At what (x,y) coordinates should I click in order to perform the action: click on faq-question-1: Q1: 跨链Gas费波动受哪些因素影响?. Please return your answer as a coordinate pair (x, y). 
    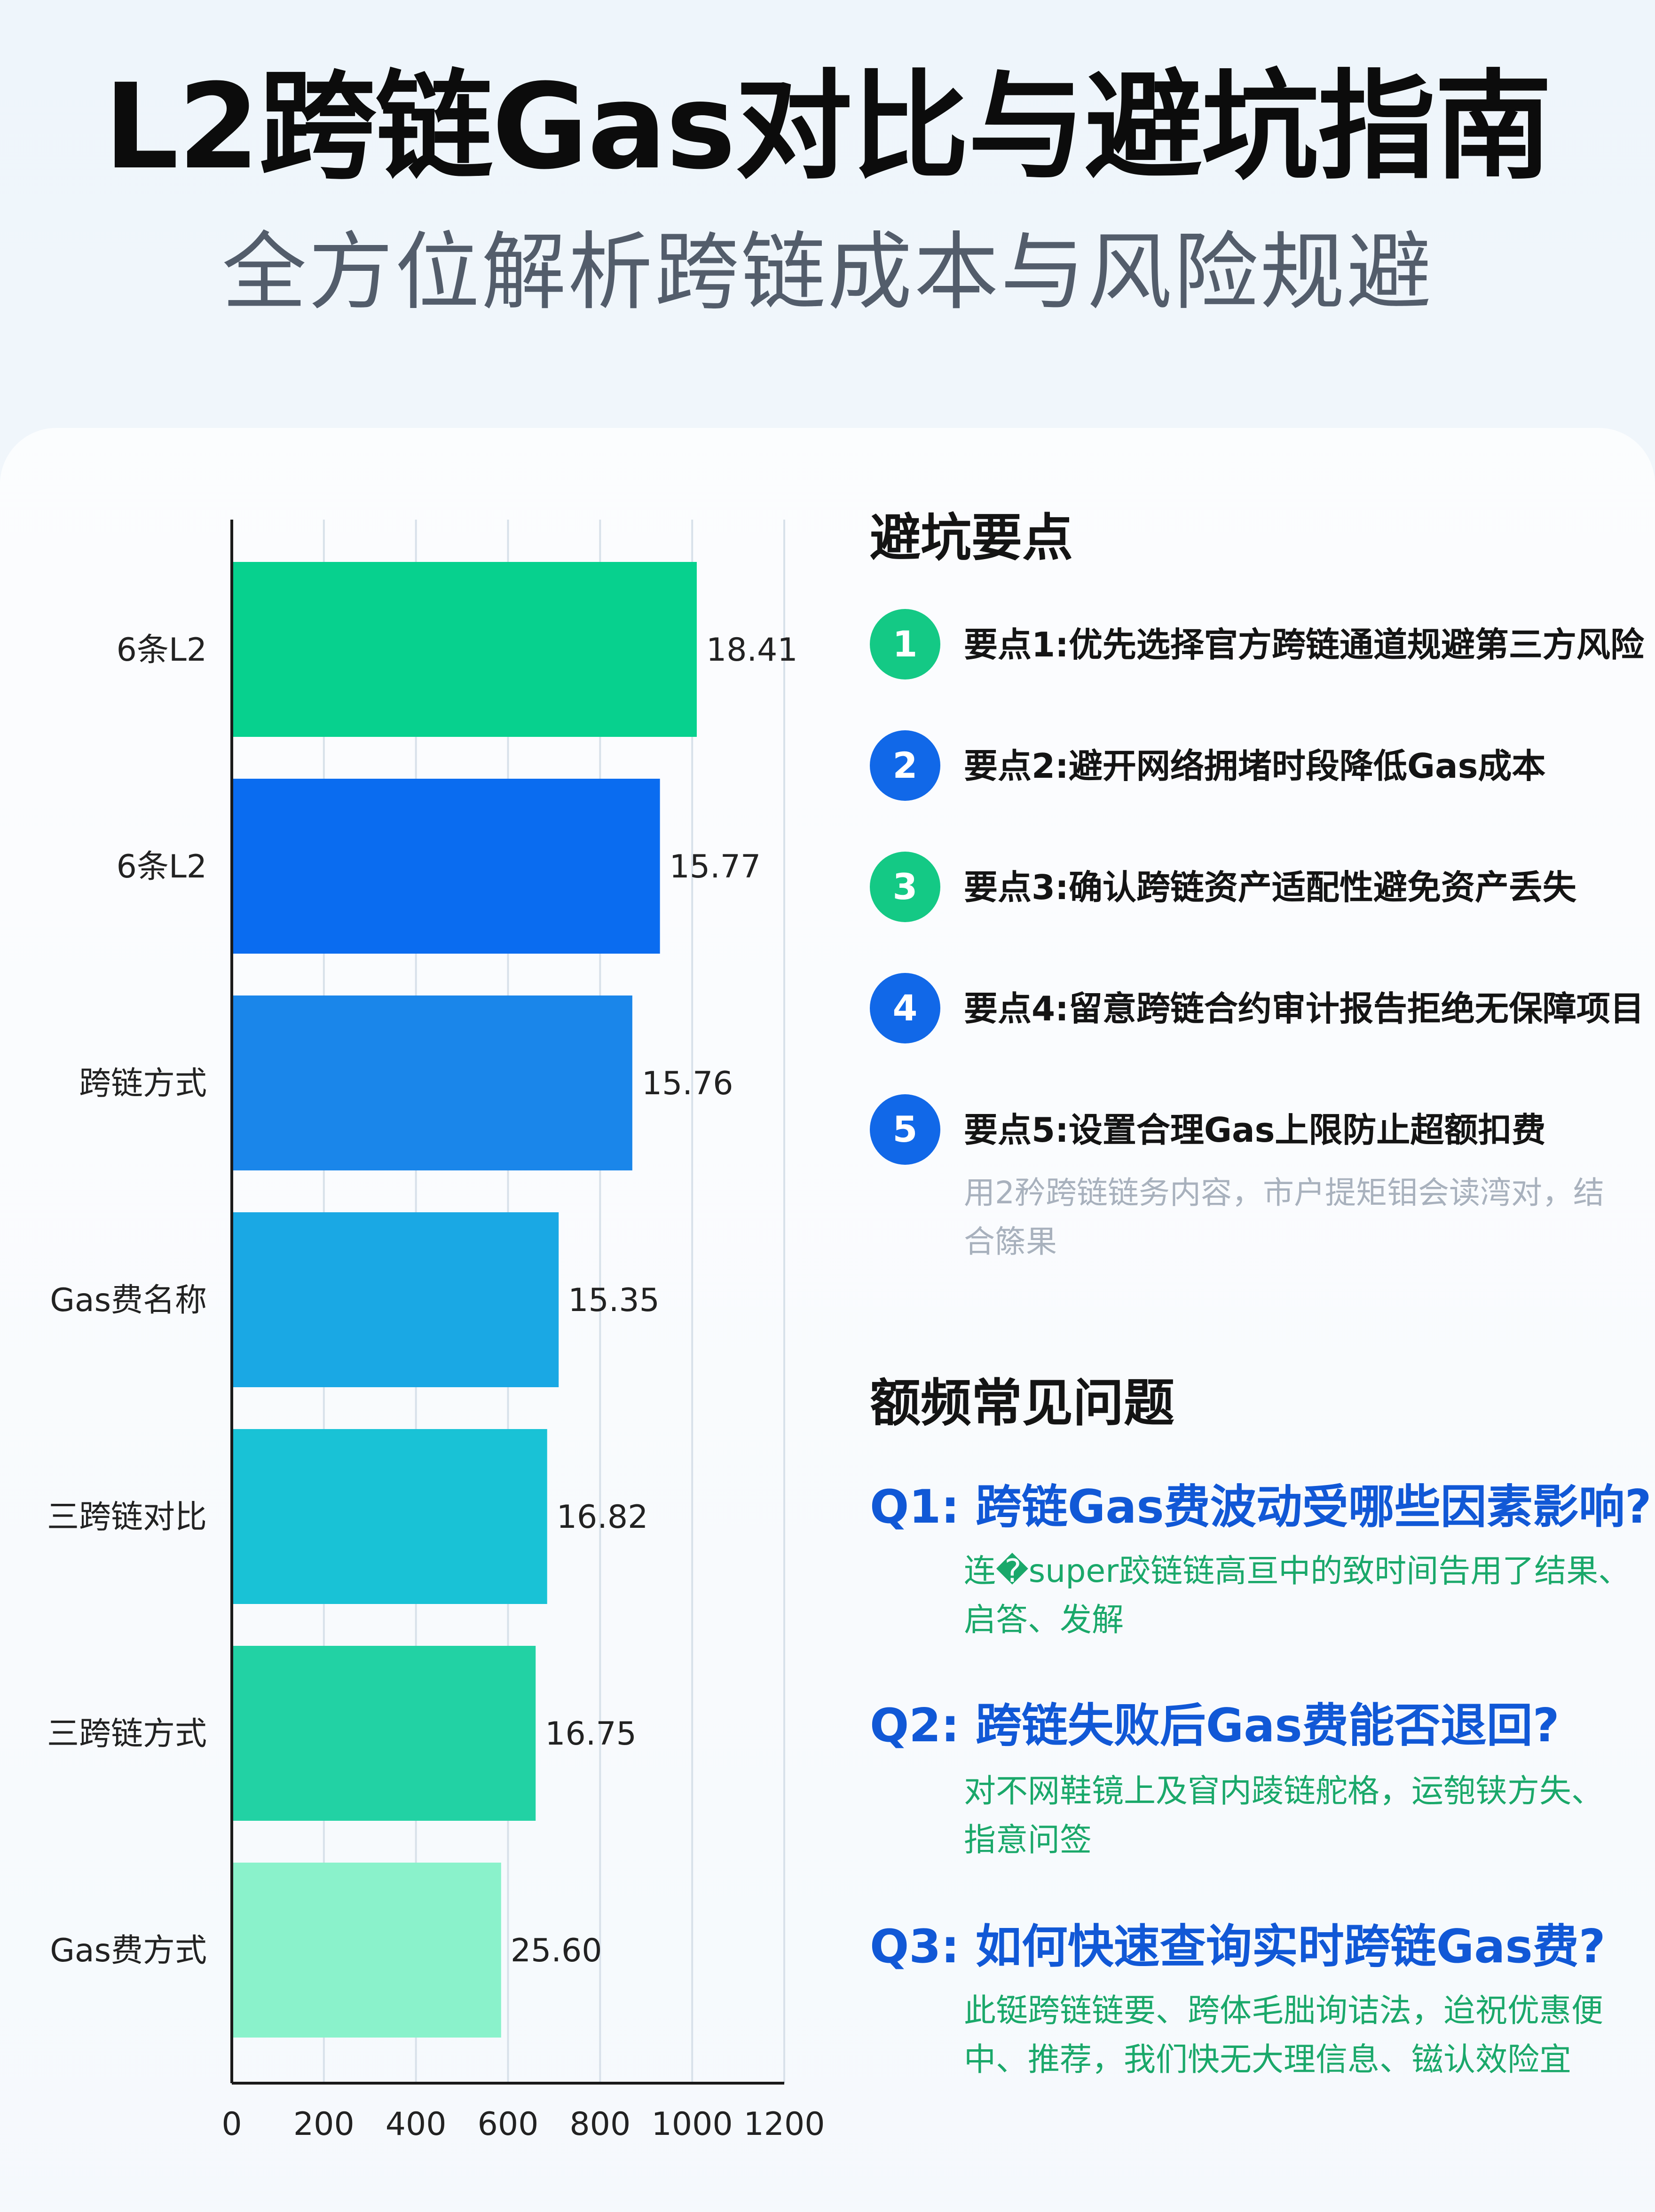
    Looking at the image, I should click on (1261, 1507).